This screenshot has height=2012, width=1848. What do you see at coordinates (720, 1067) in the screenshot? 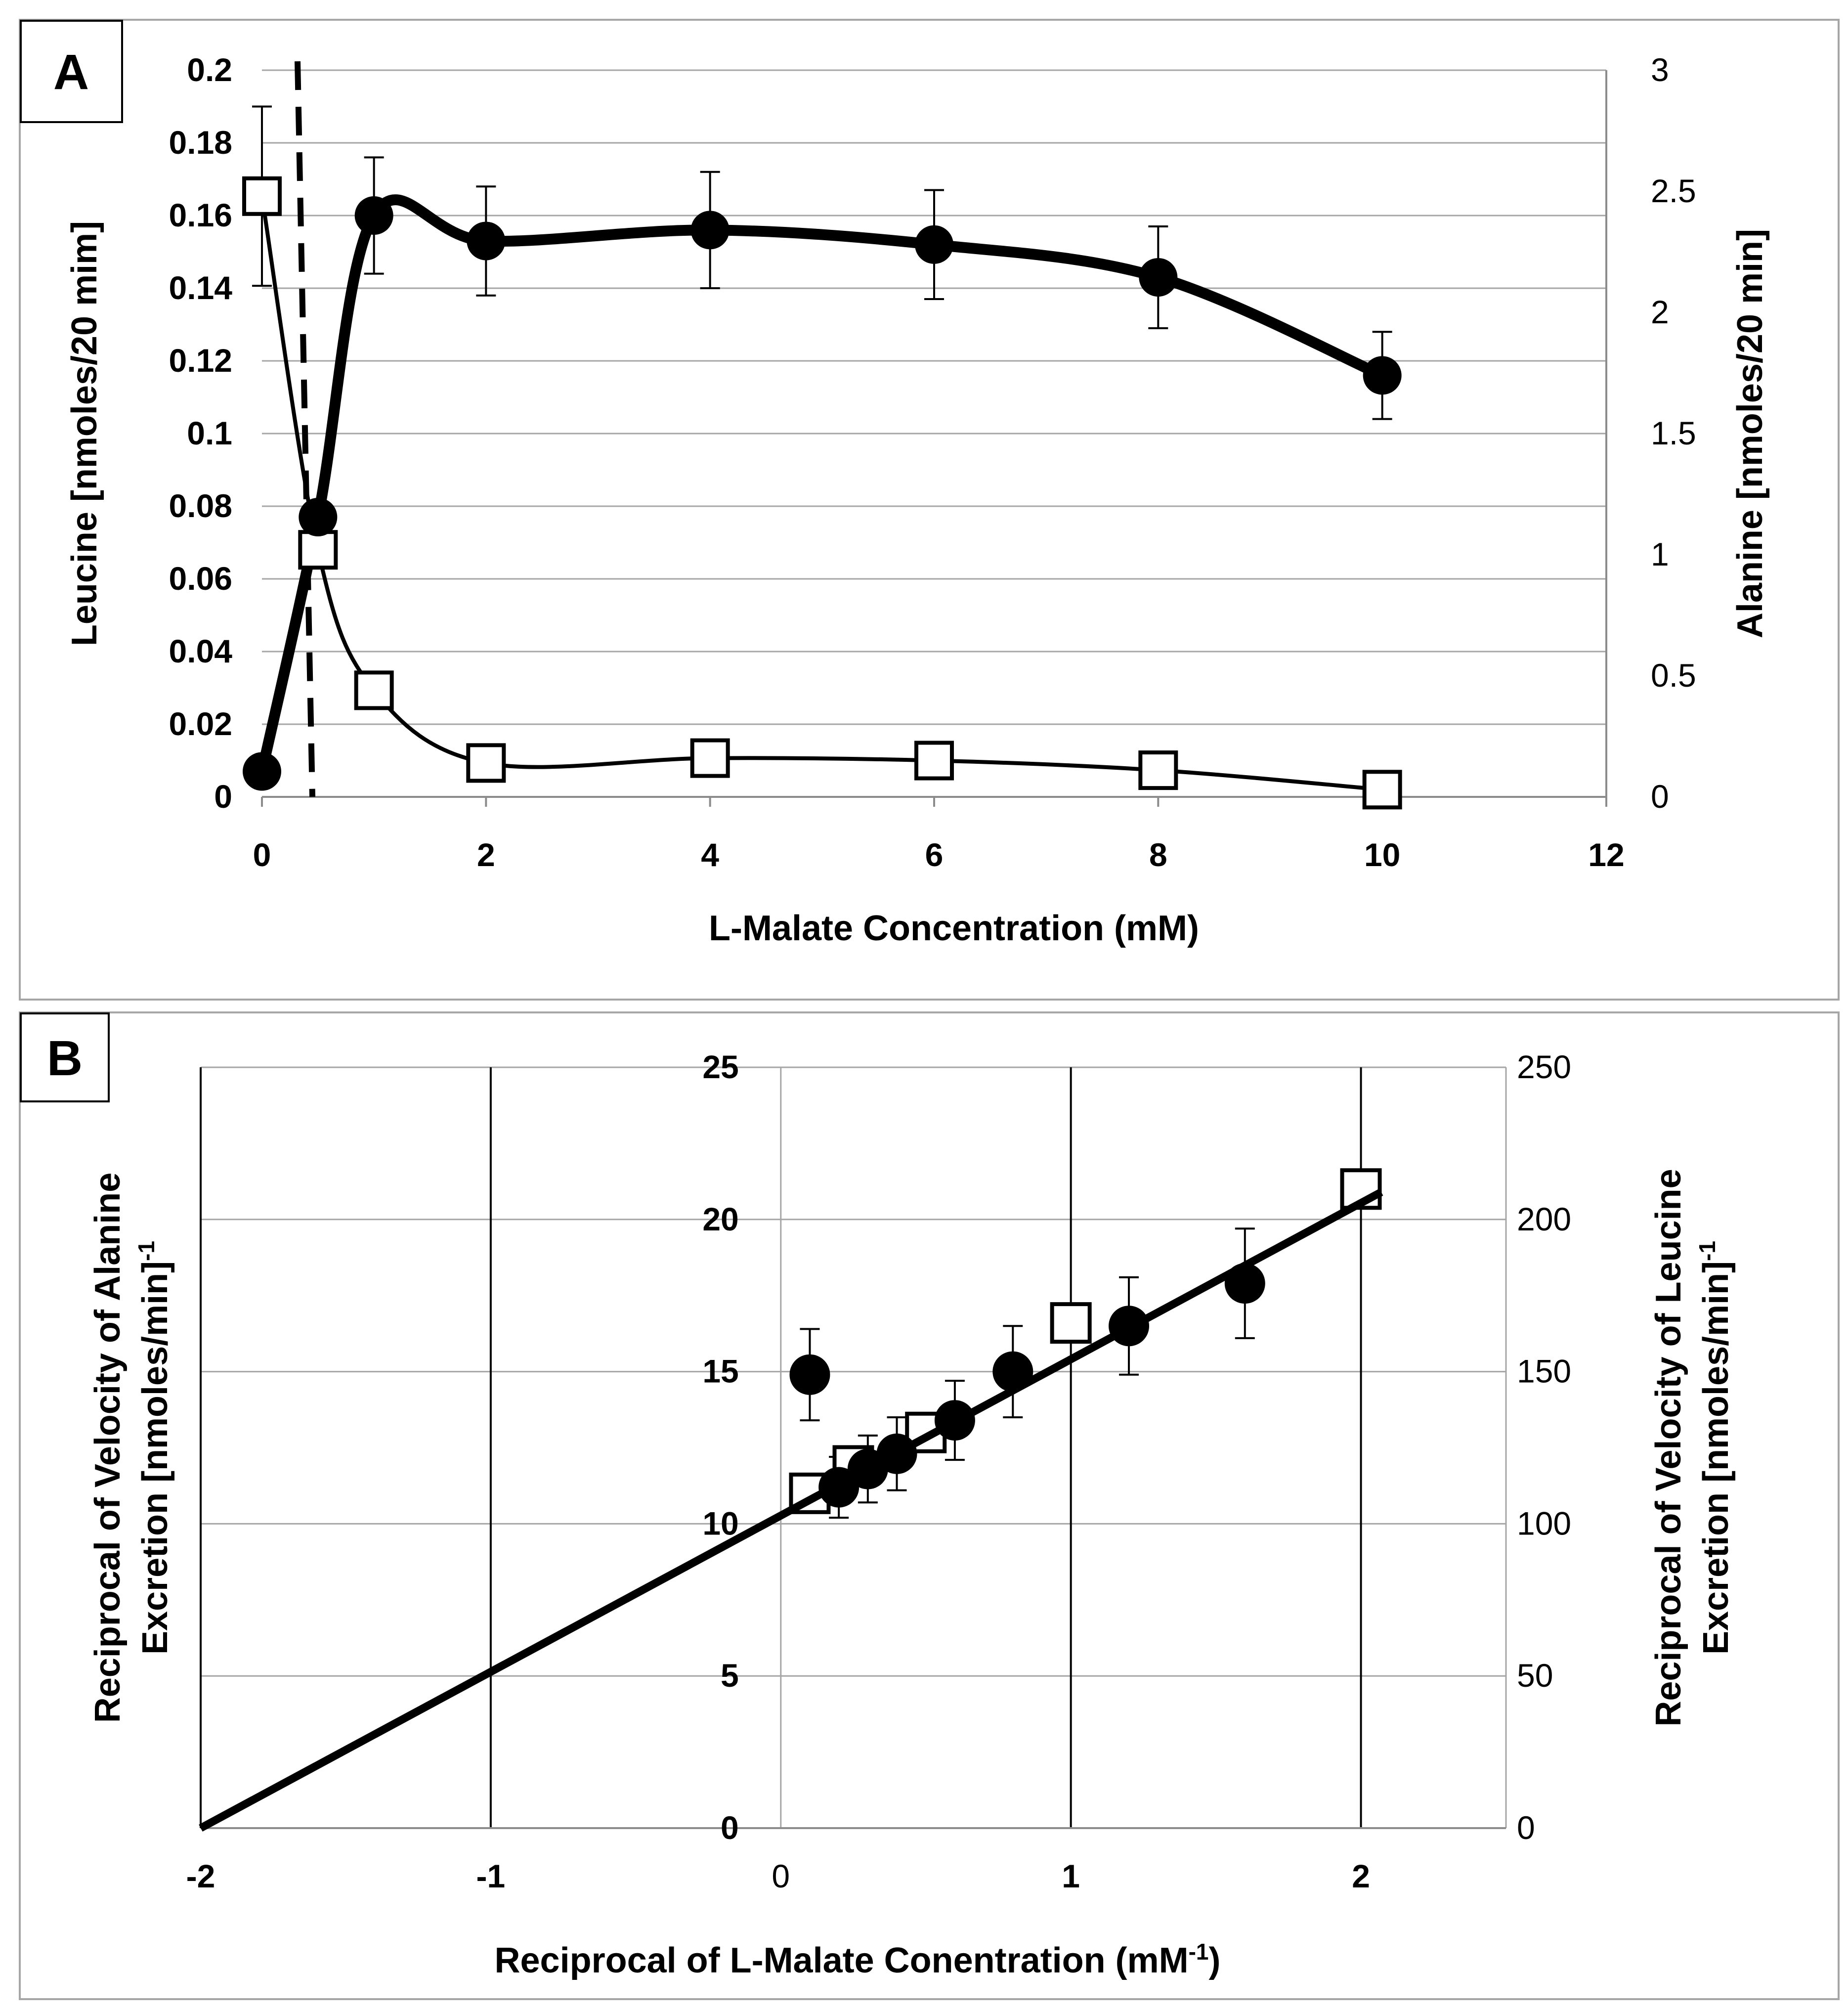
I see `y-left-tick-label-b: 25` at bounding box center [720, 1067].